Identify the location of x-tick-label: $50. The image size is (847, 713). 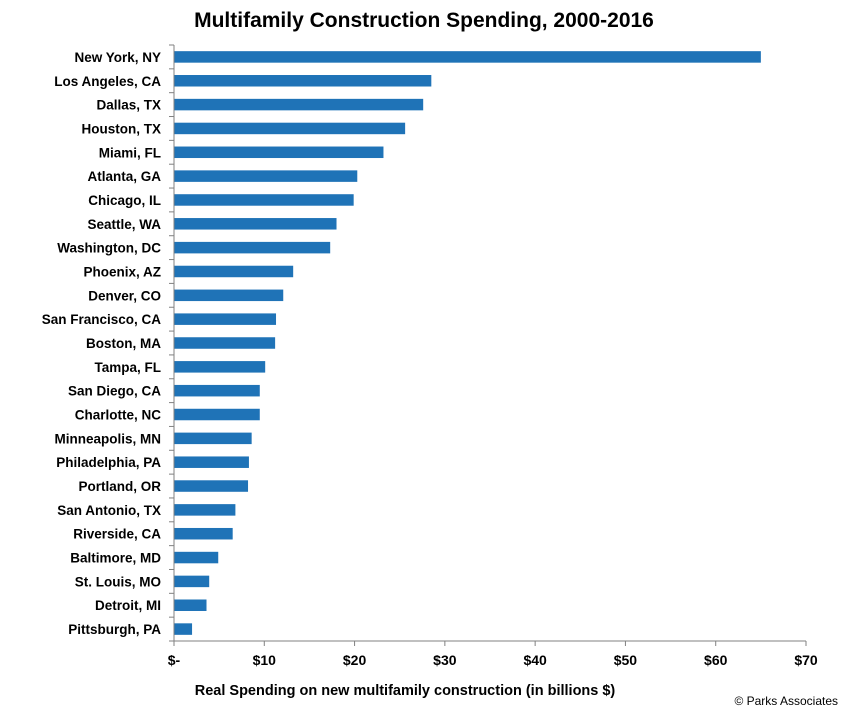
(626, 660).